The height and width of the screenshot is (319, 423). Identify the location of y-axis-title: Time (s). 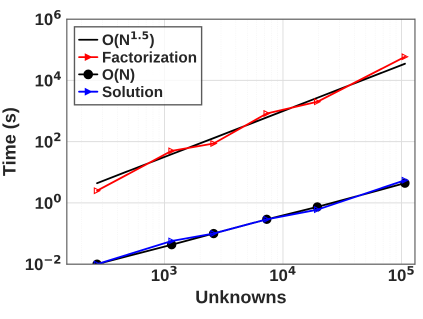
(11, 142).